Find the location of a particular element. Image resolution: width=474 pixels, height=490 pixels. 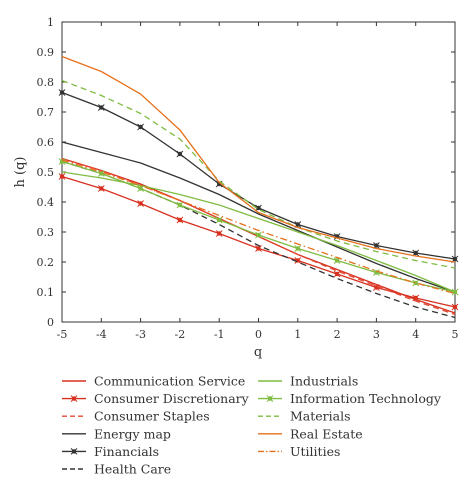

x-axis-label: q is located at coordinates (258, 352).